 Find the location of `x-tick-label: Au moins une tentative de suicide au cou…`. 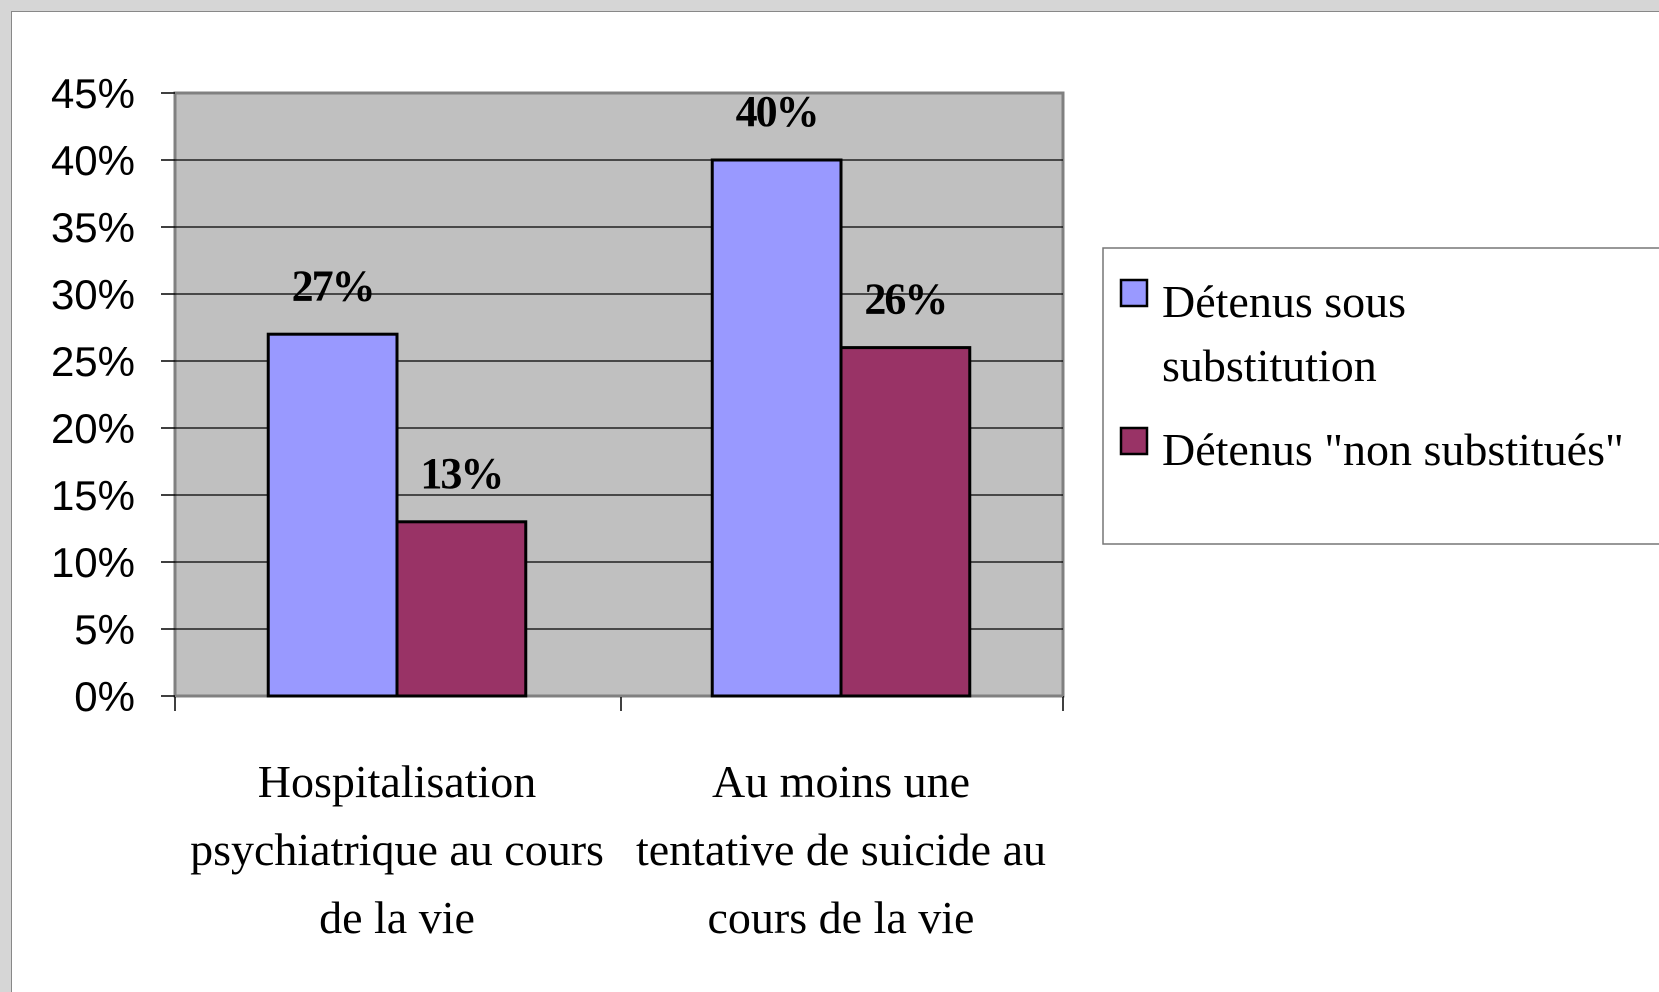

x-tick-label: Au moins une tentative de suicide au cou… is located at coordinates (840, 849).